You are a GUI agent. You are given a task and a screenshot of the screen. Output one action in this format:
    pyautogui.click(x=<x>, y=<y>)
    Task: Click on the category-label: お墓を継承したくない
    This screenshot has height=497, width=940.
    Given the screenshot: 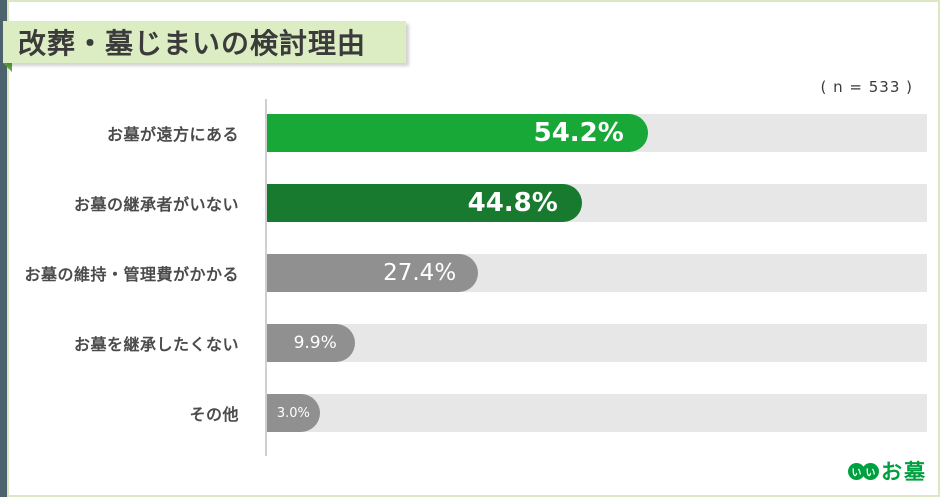 What is the action you would take?
    pyautogui.click(x=156, y=344)
    